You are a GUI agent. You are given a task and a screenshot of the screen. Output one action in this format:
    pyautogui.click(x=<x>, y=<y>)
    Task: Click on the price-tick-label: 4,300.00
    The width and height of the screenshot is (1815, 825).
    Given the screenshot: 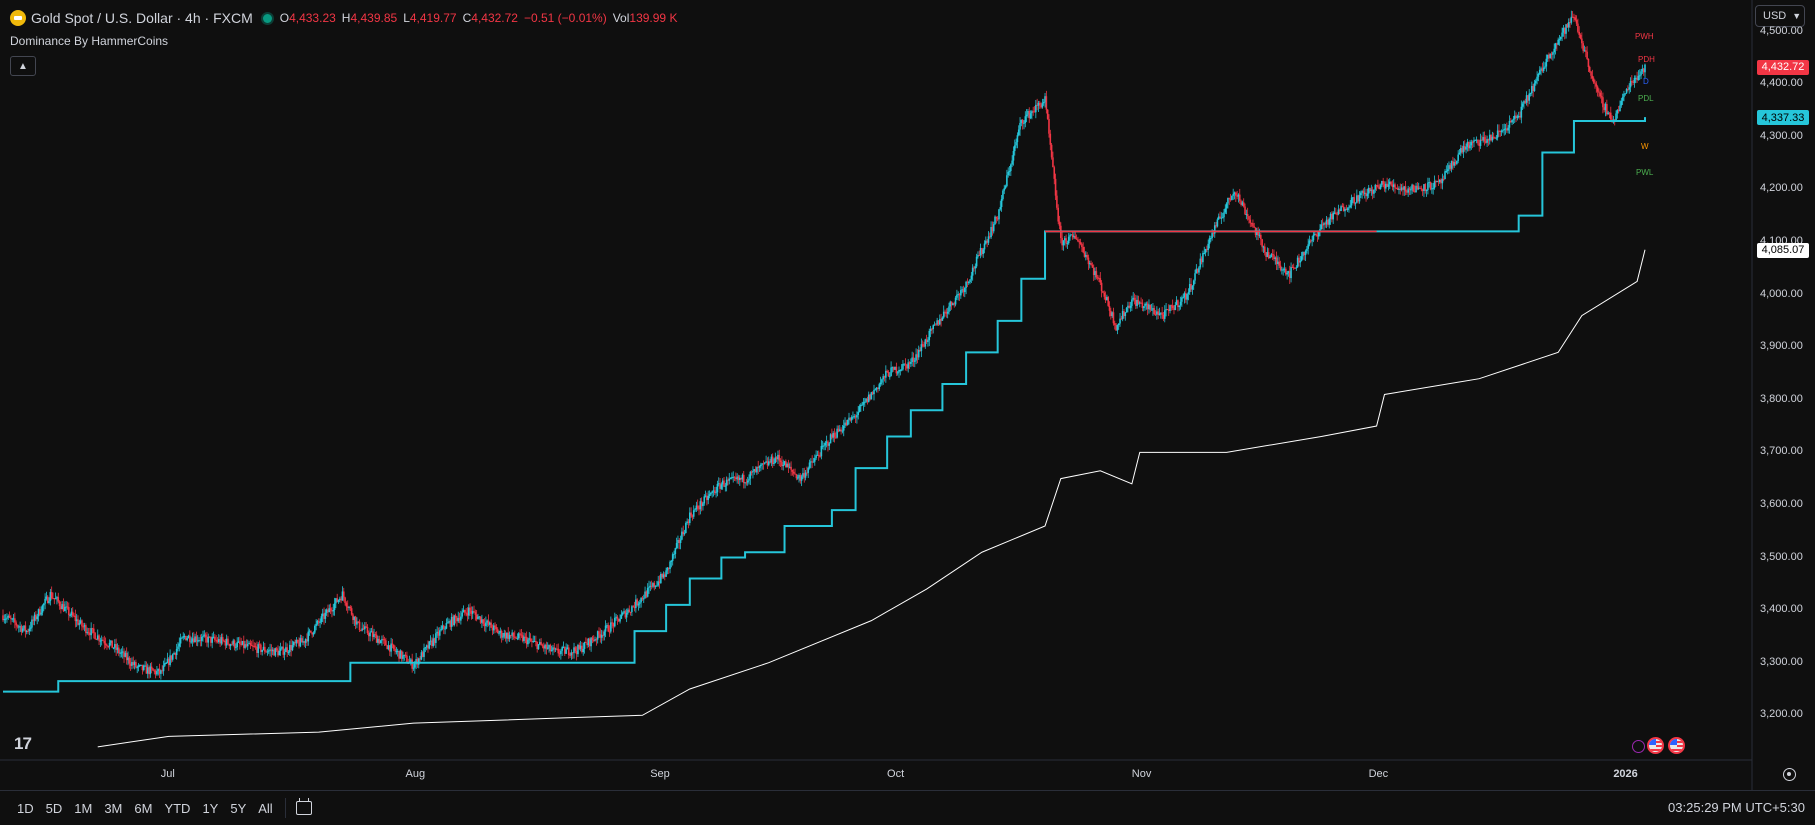 What is the action you would take?
    pyautogui.click(x=1781, y=135)
    